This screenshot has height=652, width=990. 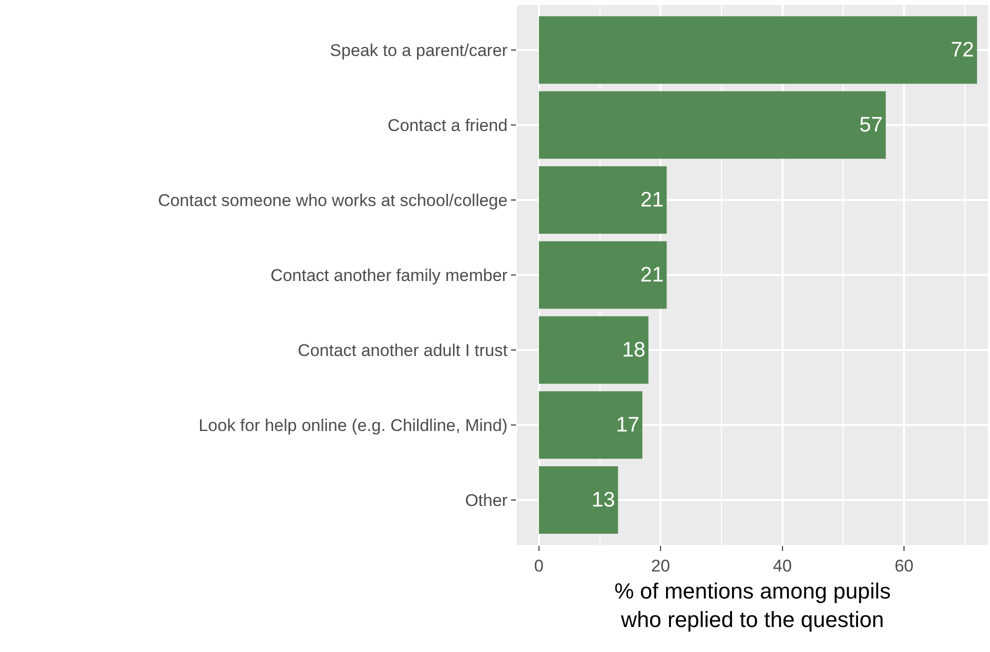 I want to click on x-tick-label: 60, so click(x=904, y=566).